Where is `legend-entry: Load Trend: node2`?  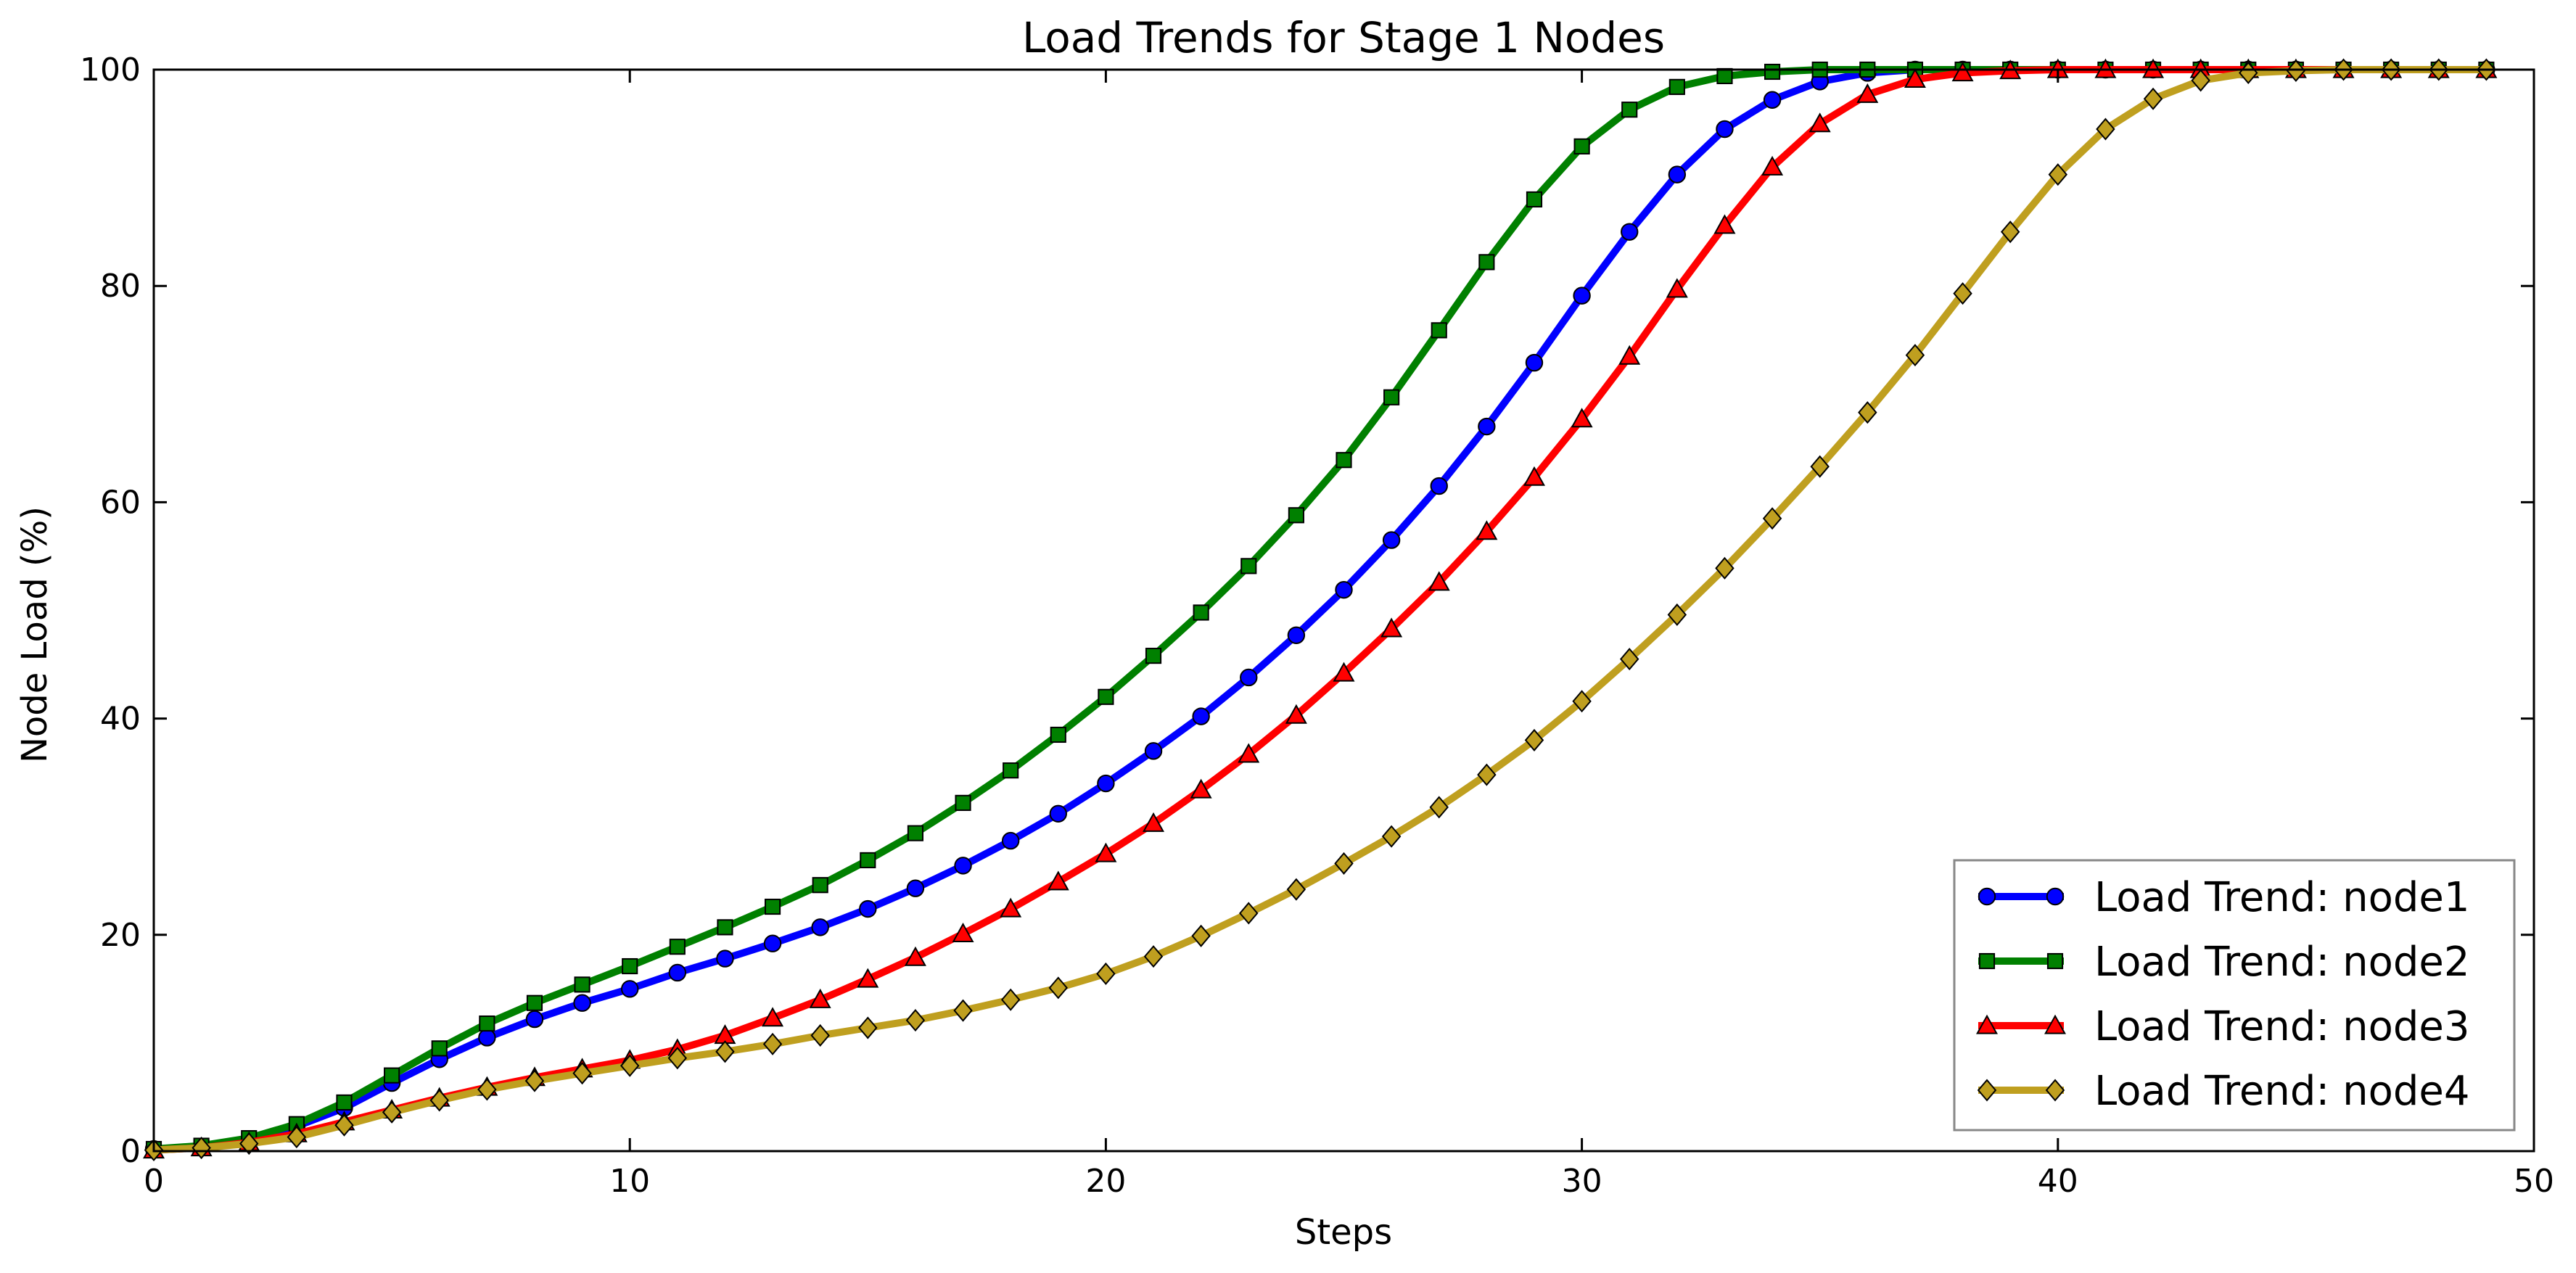 legend-entry: Load Trend: node2 is located at coordinates (2223, 962).